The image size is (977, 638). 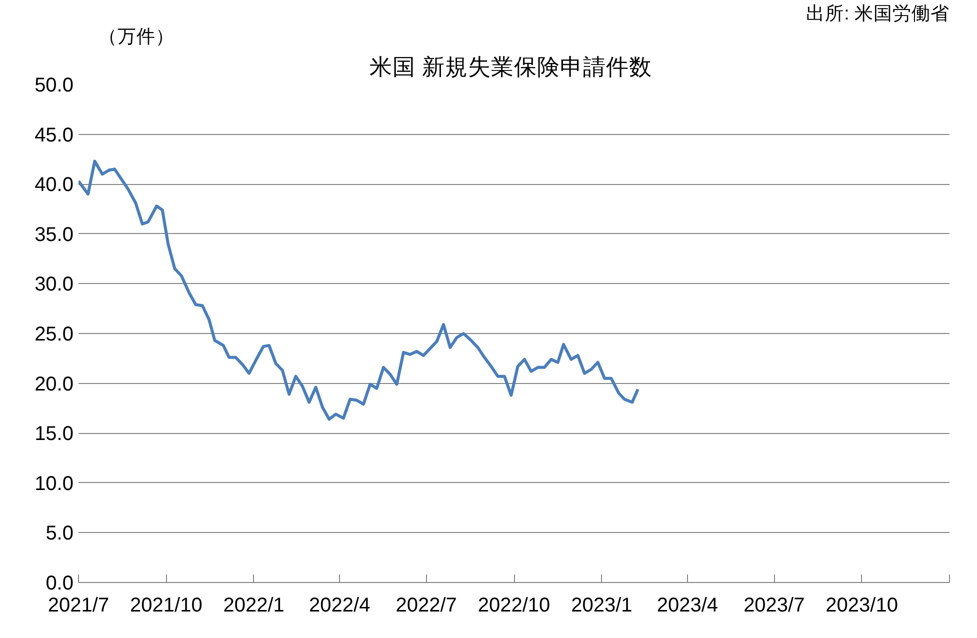 I want to click on y-tick-label: 0.0, so click(x=60, y=583).